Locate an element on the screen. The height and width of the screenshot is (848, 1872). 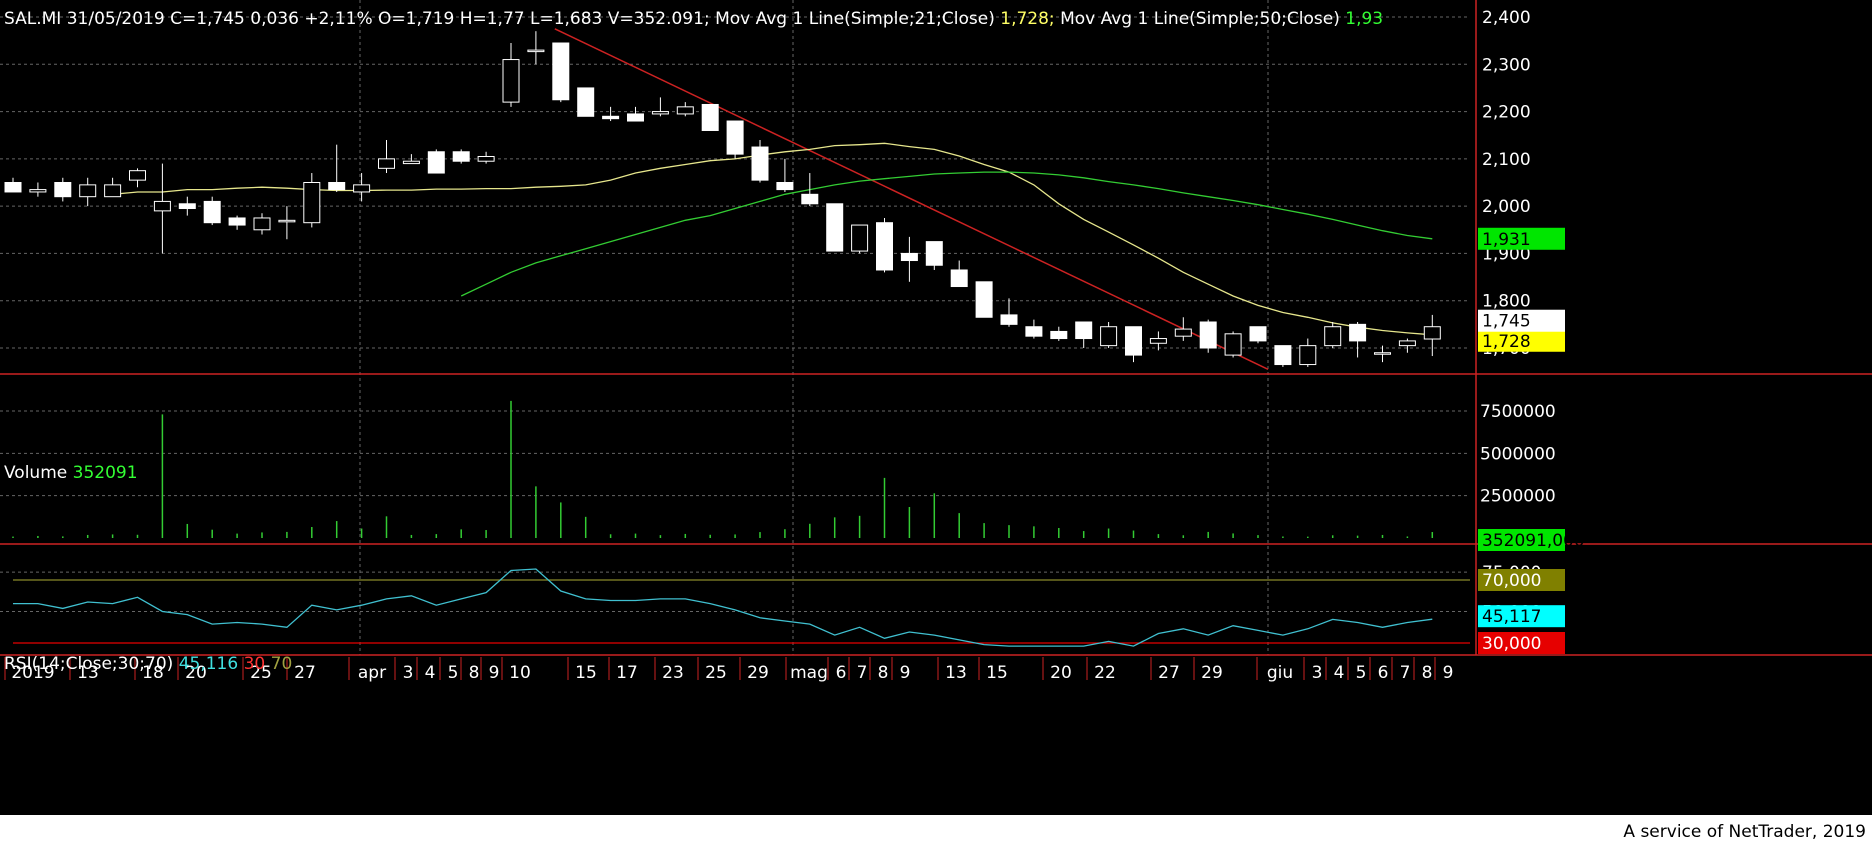
rsi-30-badge-bg is located at coordinates (1521, 643).